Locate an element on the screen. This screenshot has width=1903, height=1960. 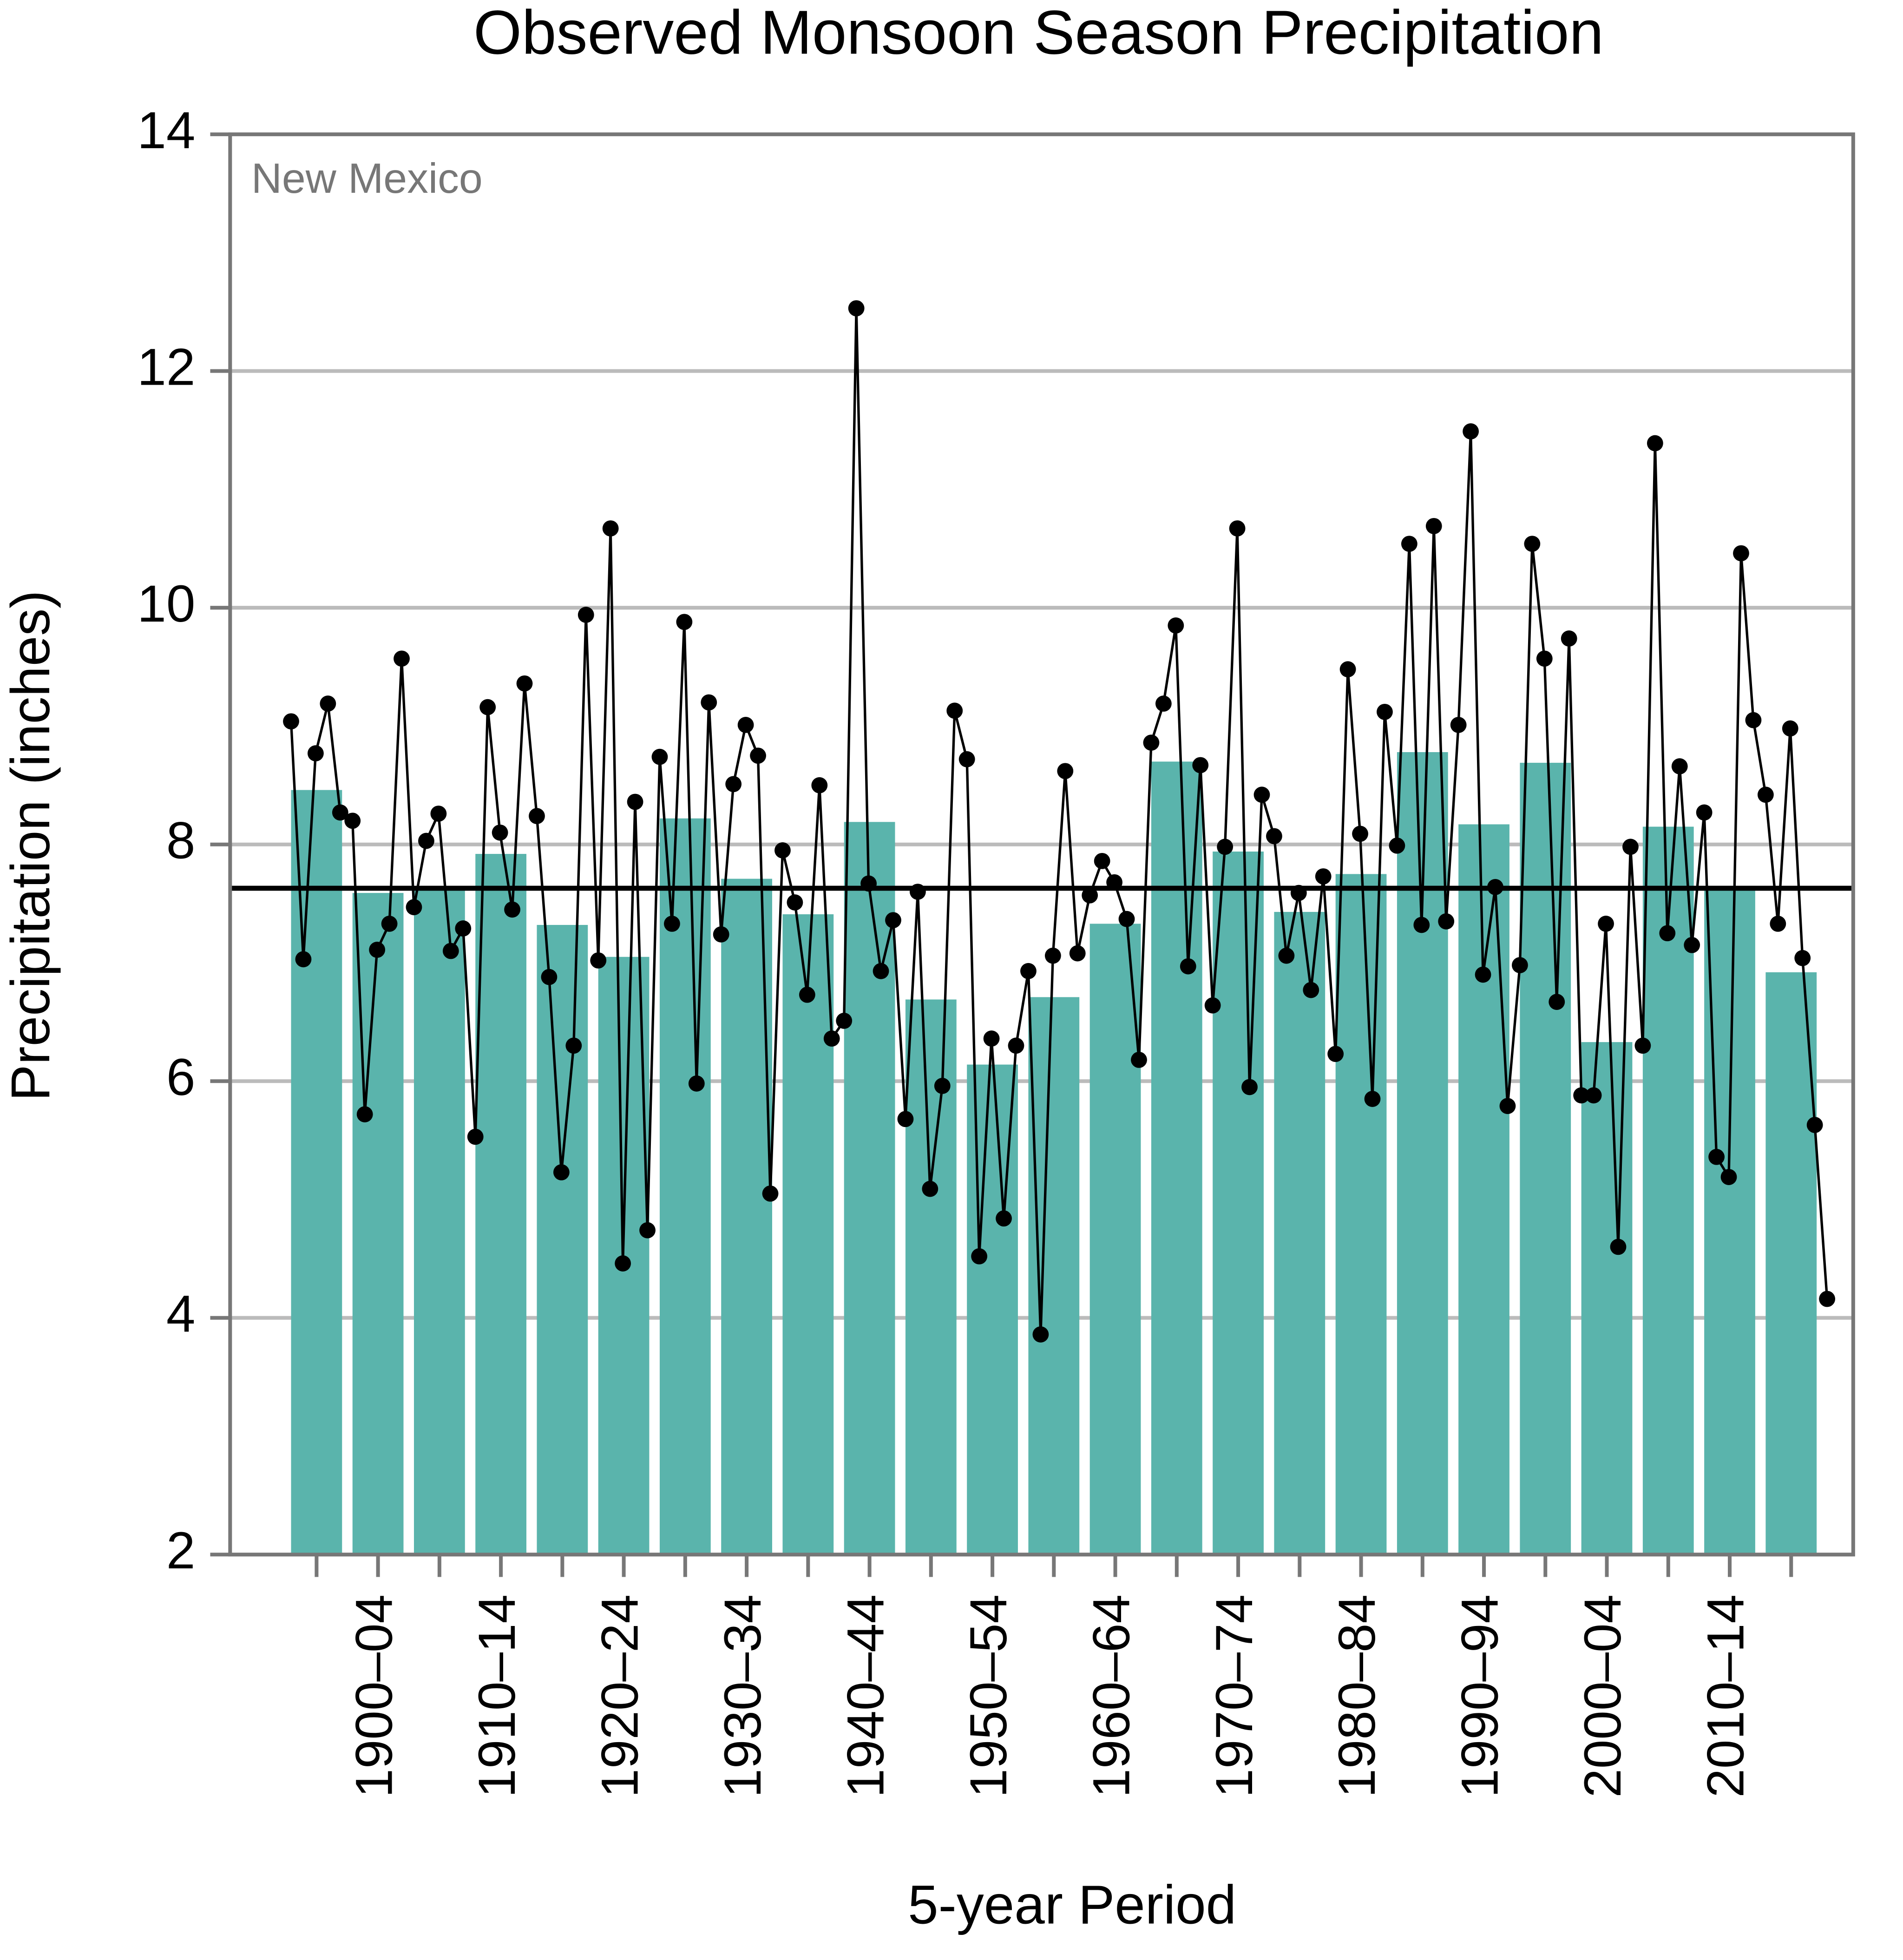
y-tick-label: 2 is located at coordinates (181, 1551).